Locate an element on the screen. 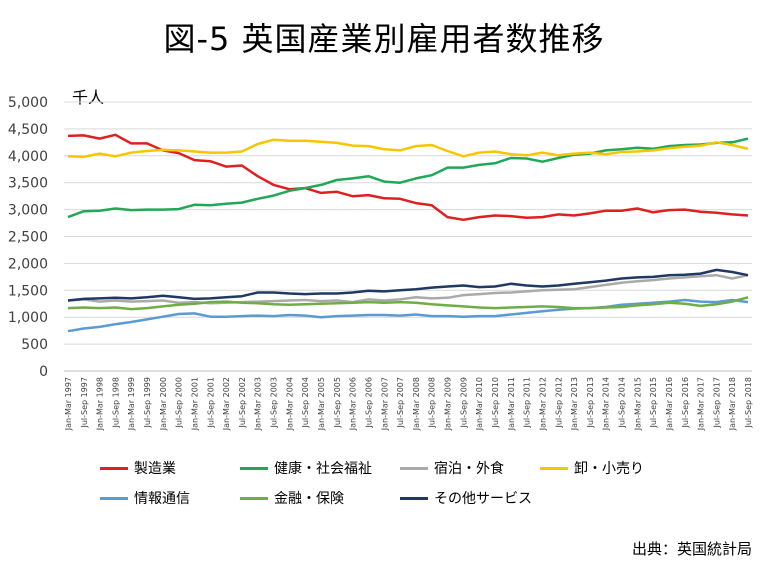  legend-item: 宿泊・外食 is located at coordinates (452, 468).